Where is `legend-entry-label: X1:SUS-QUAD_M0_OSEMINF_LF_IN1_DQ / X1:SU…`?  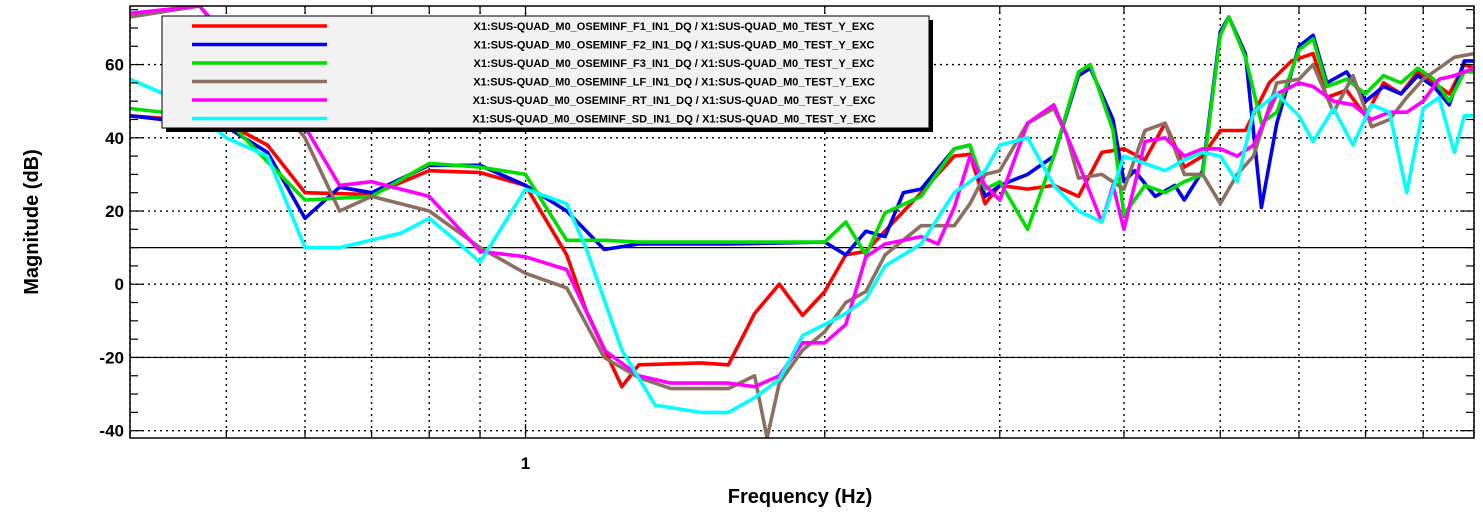
legend-entry-label: X1:SUS-QUAD_M0_OSEMINF_LF_IN1_DQ / X1:SU… is located at coordinates (674, 83).